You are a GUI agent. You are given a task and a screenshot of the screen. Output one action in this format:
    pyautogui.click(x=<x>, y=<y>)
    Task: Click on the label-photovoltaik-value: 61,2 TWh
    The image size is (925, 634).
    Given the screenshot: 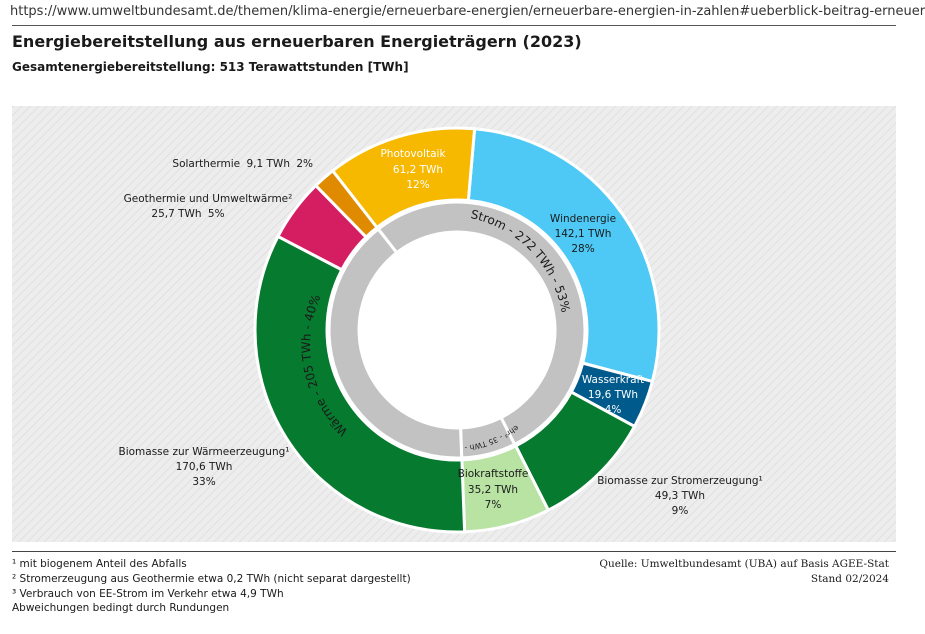 What is the action you would take?
    pyautogui.click(x=418, y=170)
    